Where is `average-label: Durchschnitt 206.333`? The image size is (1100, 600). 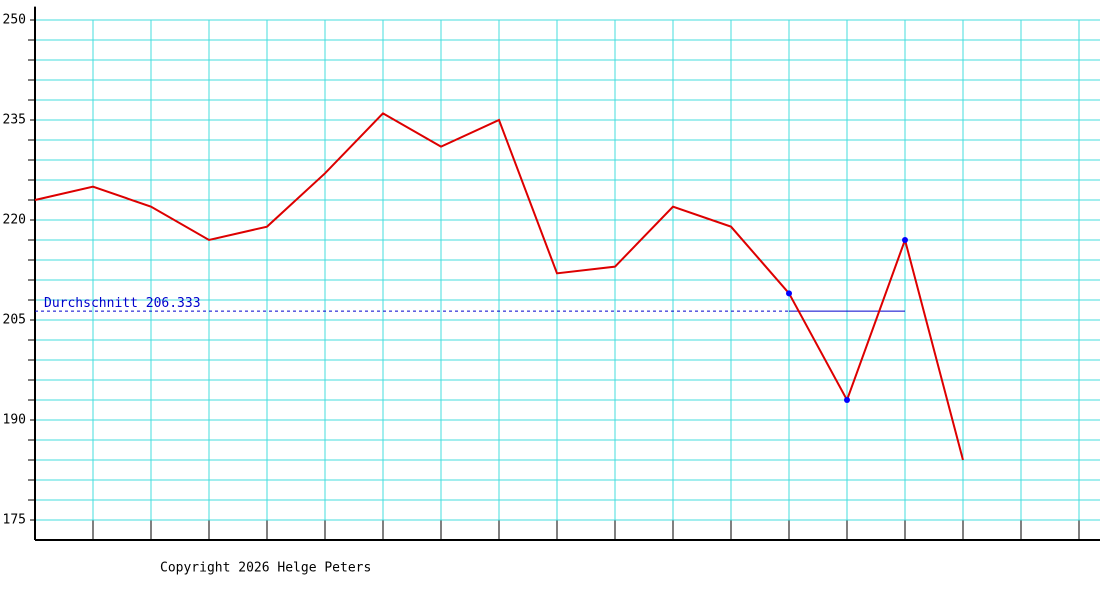
average-label: Durchschnitt 206.333 is located at coordinates (122, 303).